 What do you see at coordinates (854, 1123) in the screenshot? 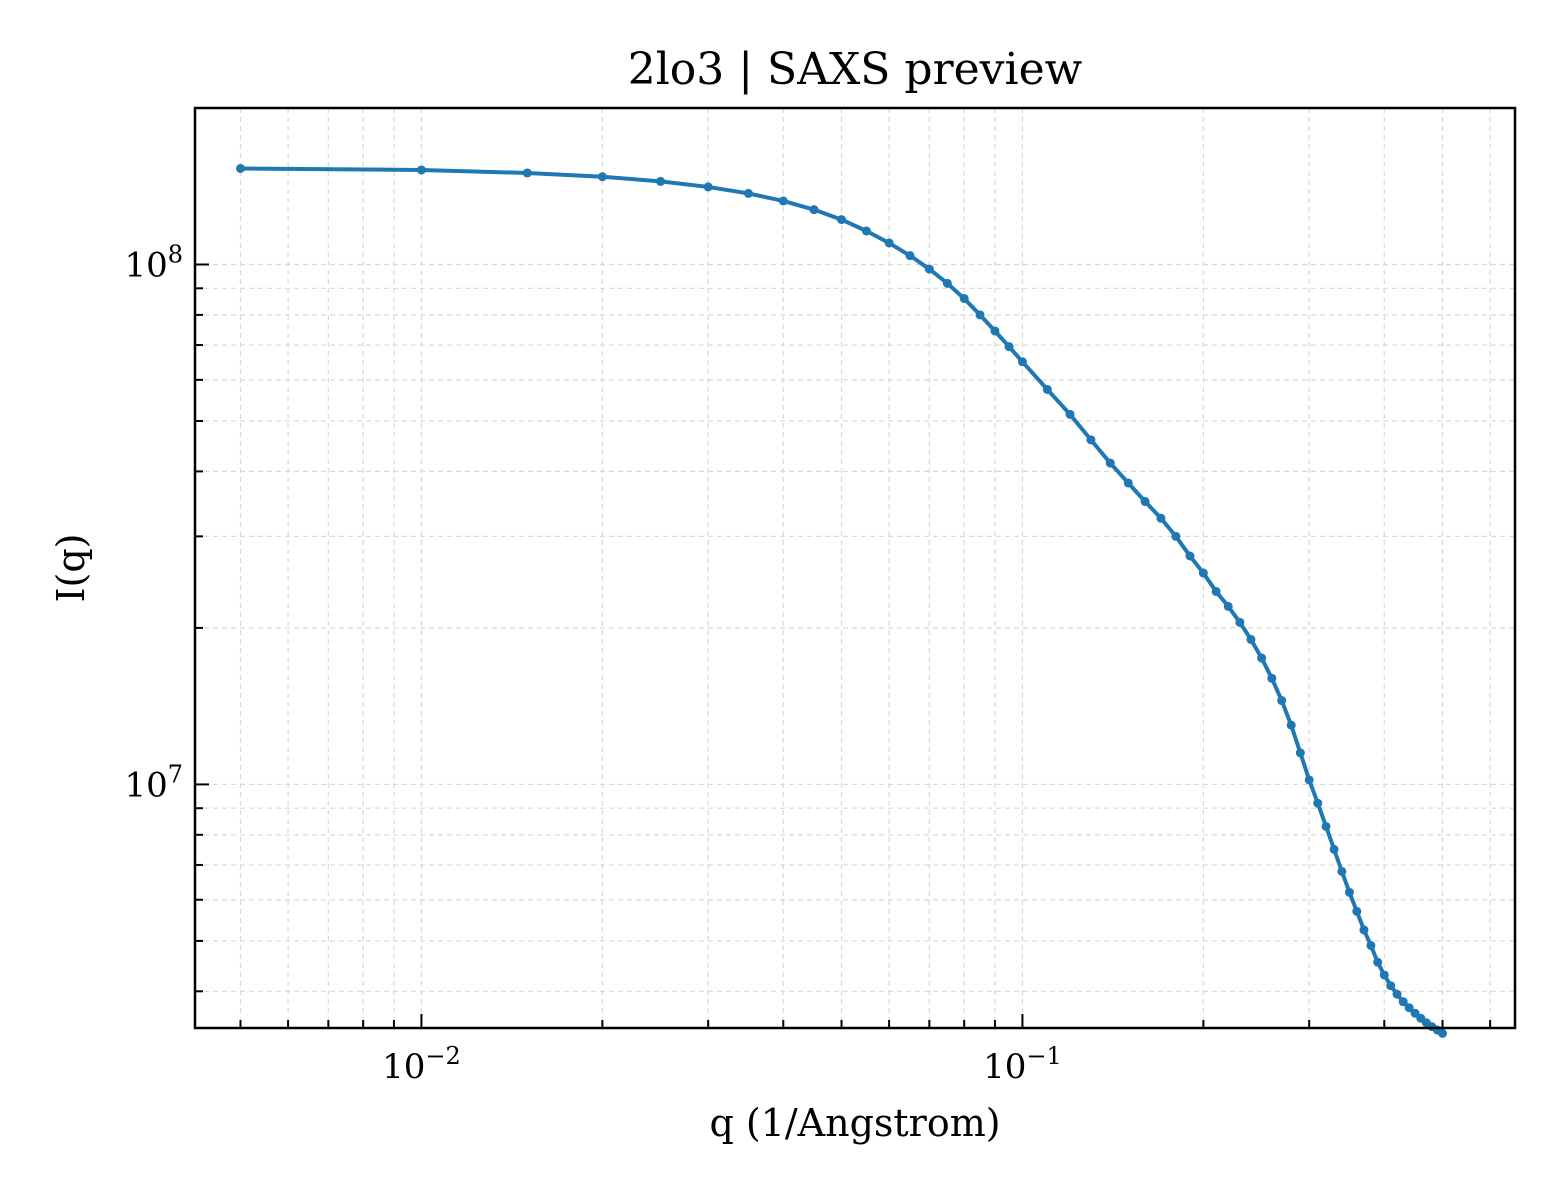
I see `x-axis-label: q (1/Angstrom)` at bounding box center [854, 1123].